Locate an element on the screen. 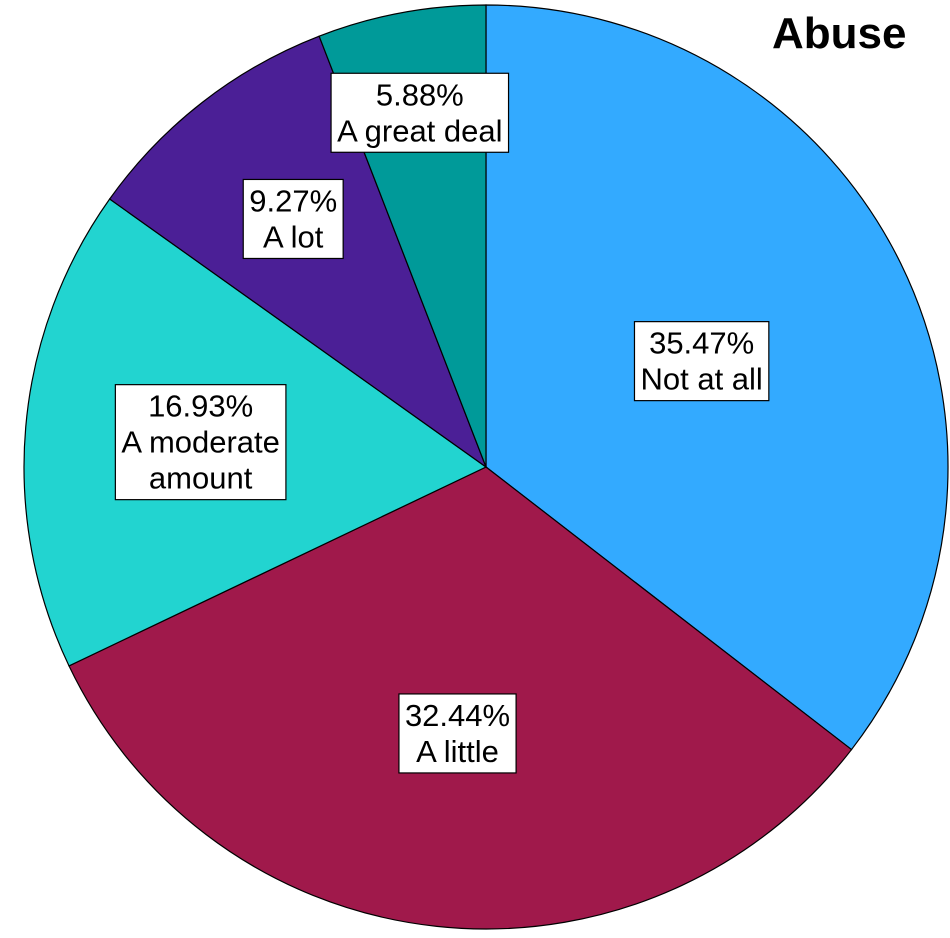 This screenshot has height=938, width=950. slice-percent-label: 9.27% is located at coordinates (293, 200).